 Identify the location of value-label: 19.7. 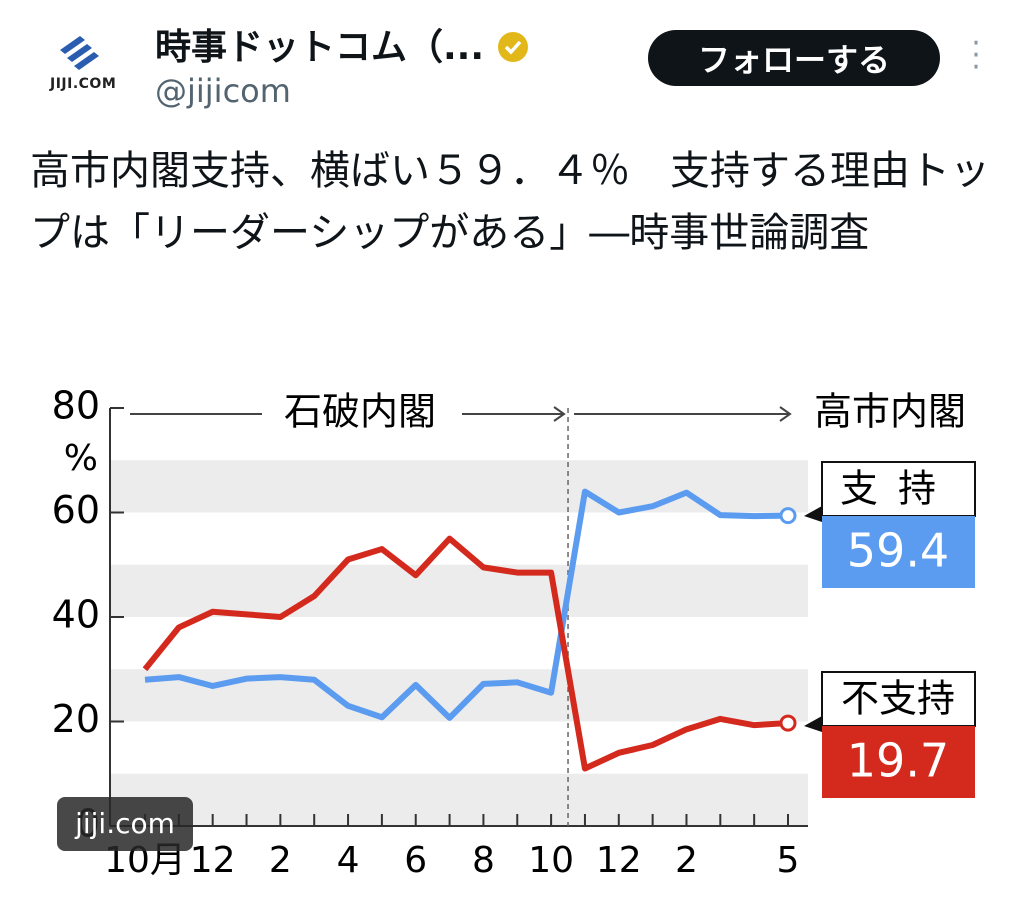
(898, 761).